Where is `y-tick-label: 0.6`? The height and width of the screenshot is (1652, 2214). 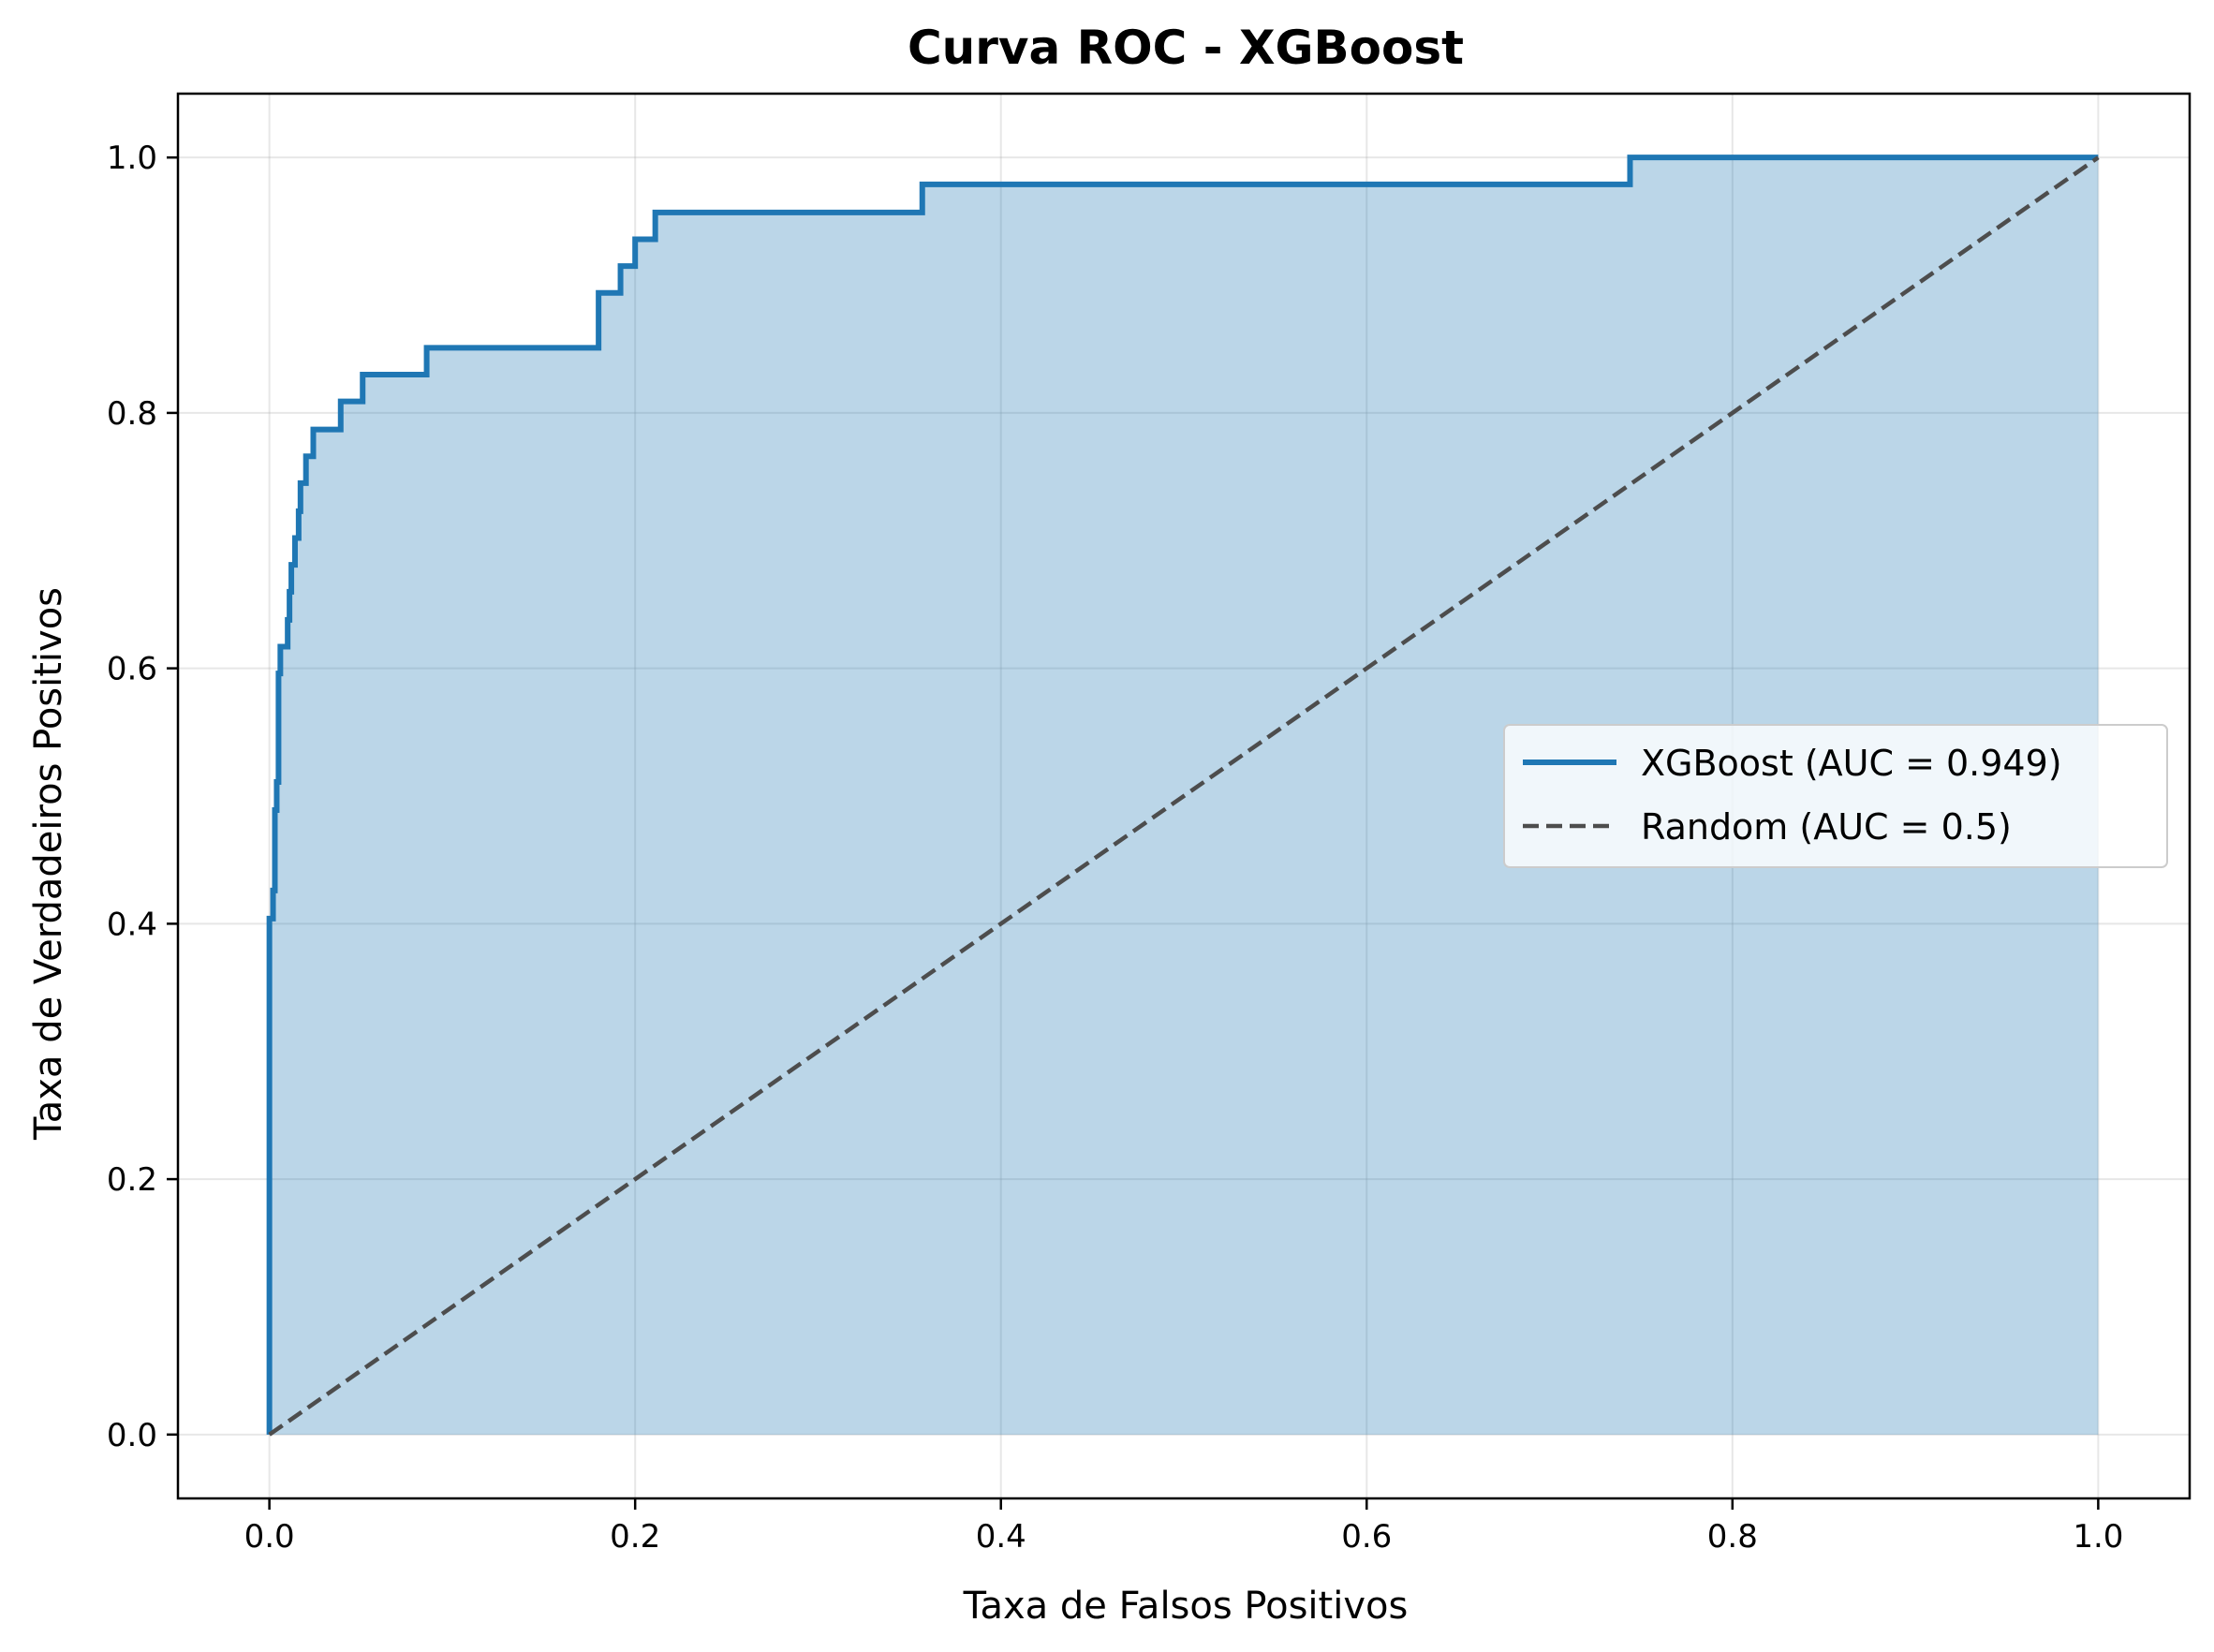 y-tick-label: 0.6 is located at coordinates (132, 669).